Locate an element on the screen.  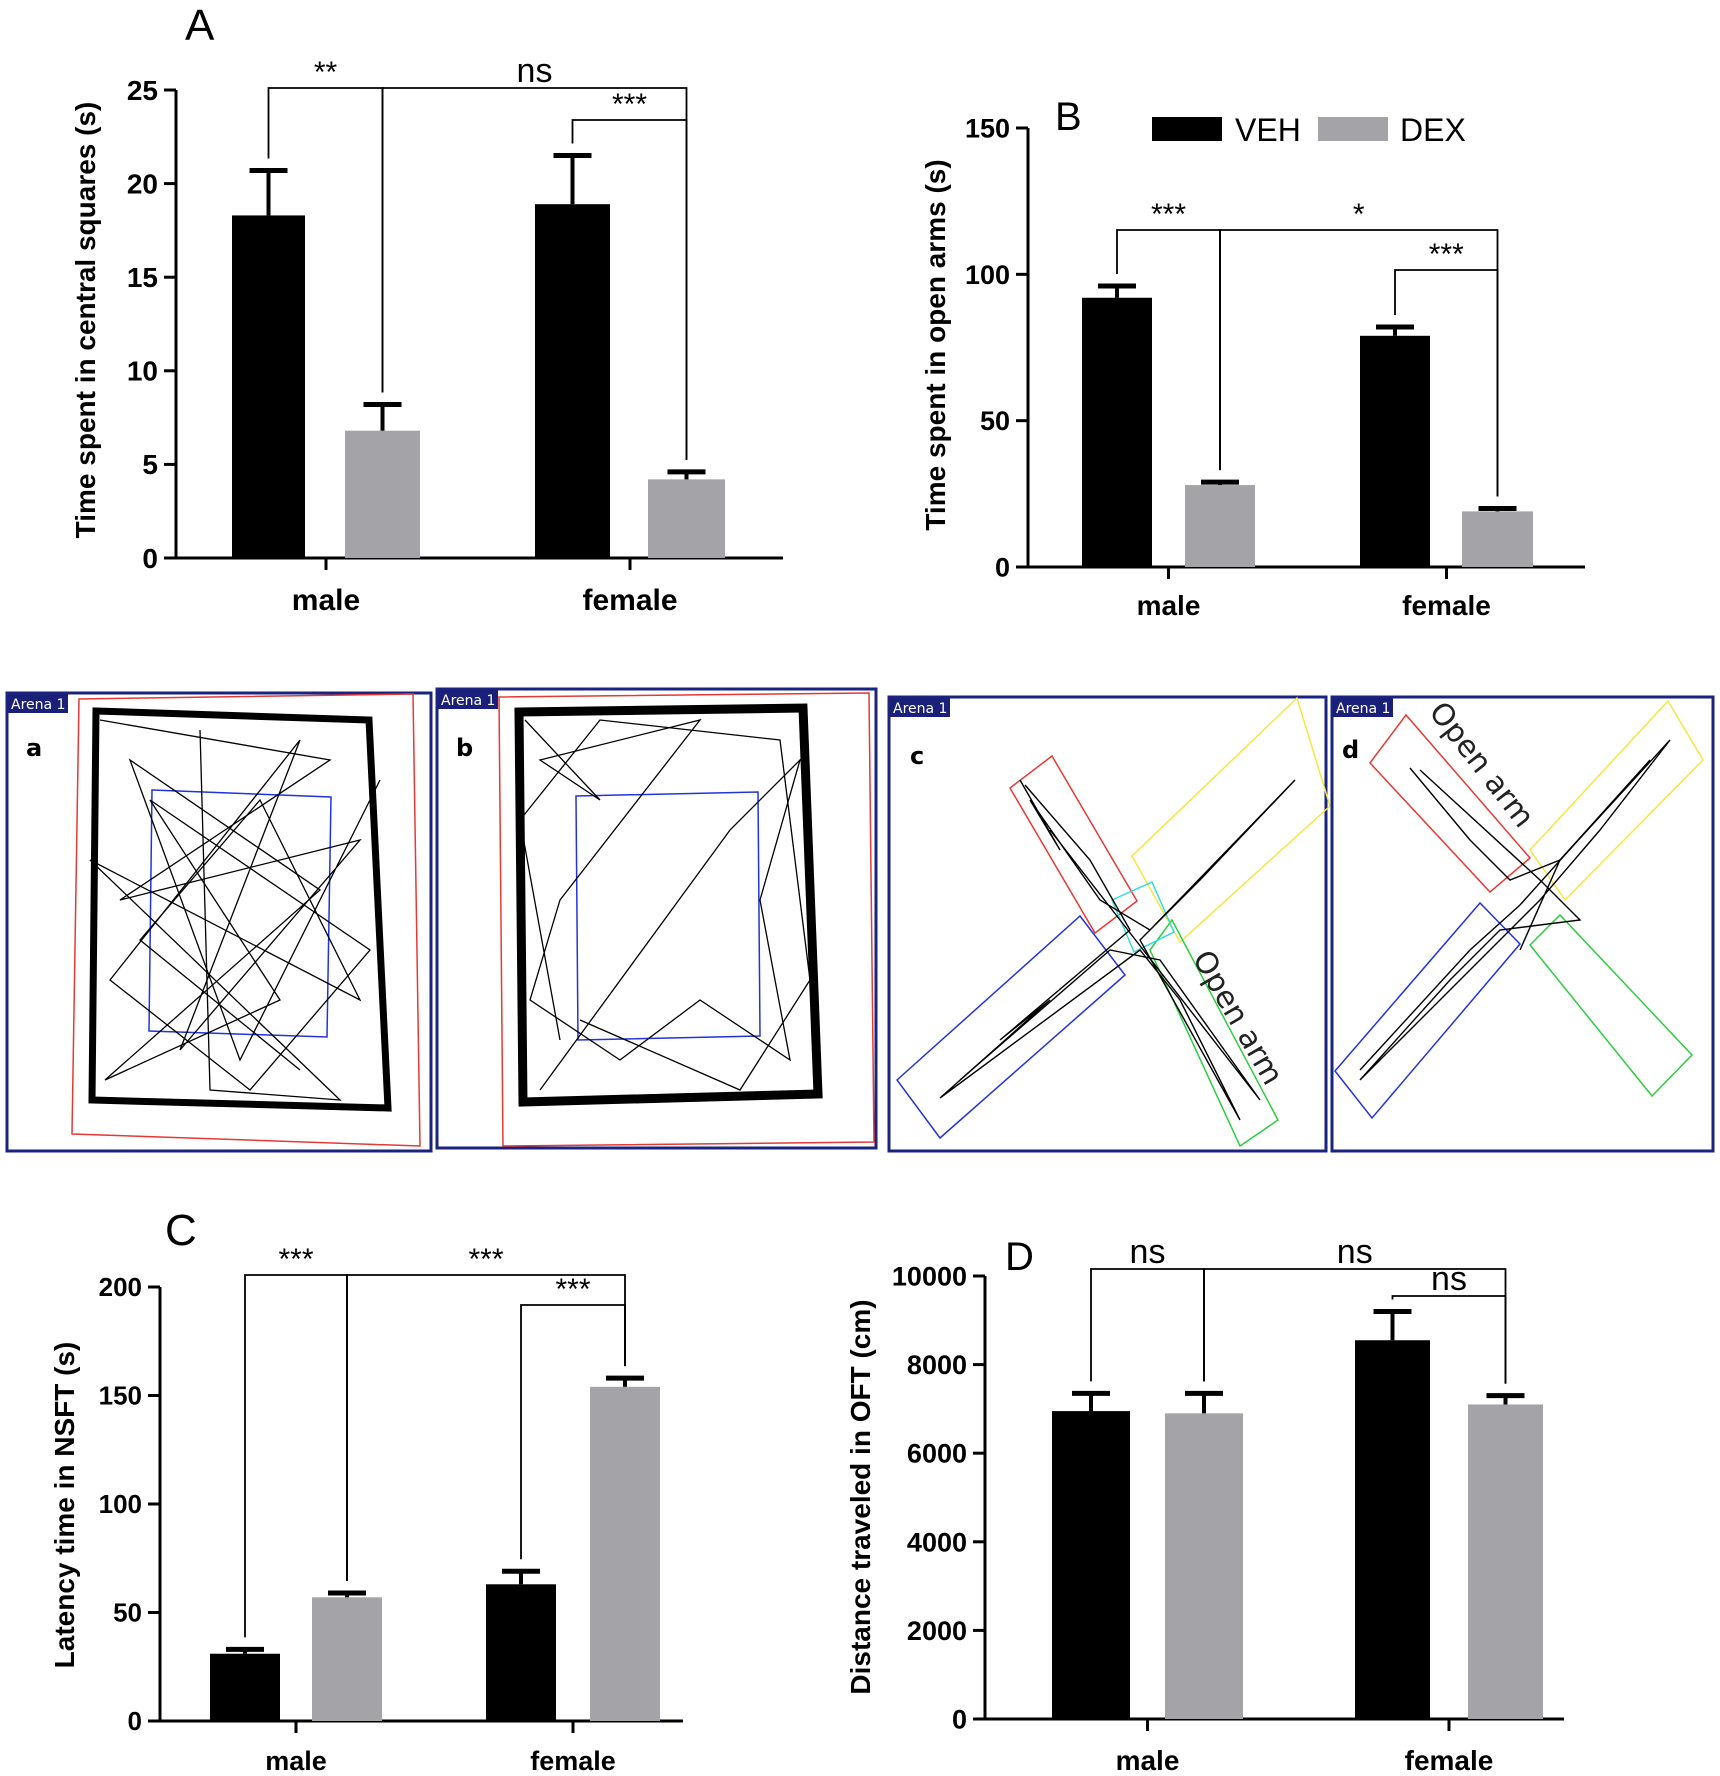
y-tick-label: 2000 is located at coordinates (937, 1631).